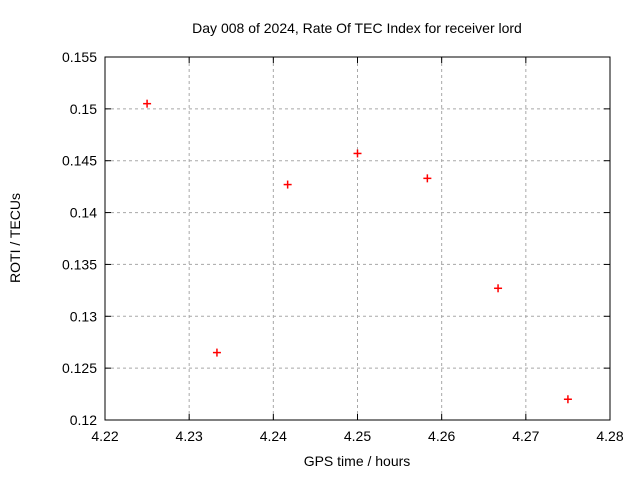  Describe the element at coordinates (15, 238) in the screenshot. I see `y-axis-label: ROTI / TECUs` at that location.